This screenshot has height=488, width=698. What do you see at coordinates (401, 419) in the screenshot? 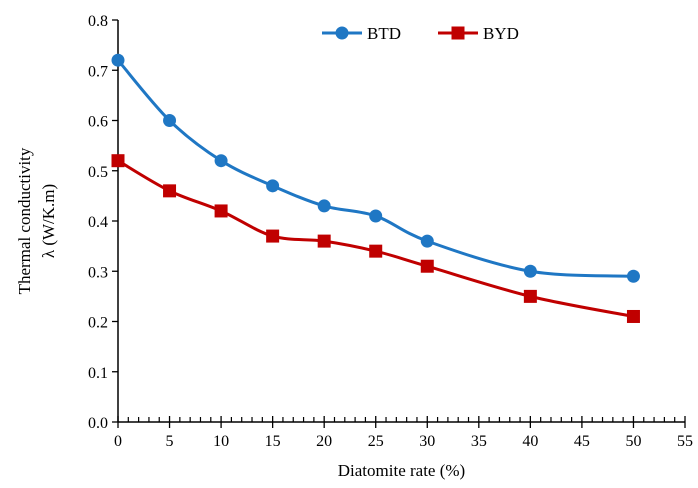
I see `x-minor-ticks` at bounding box center [401, 419].